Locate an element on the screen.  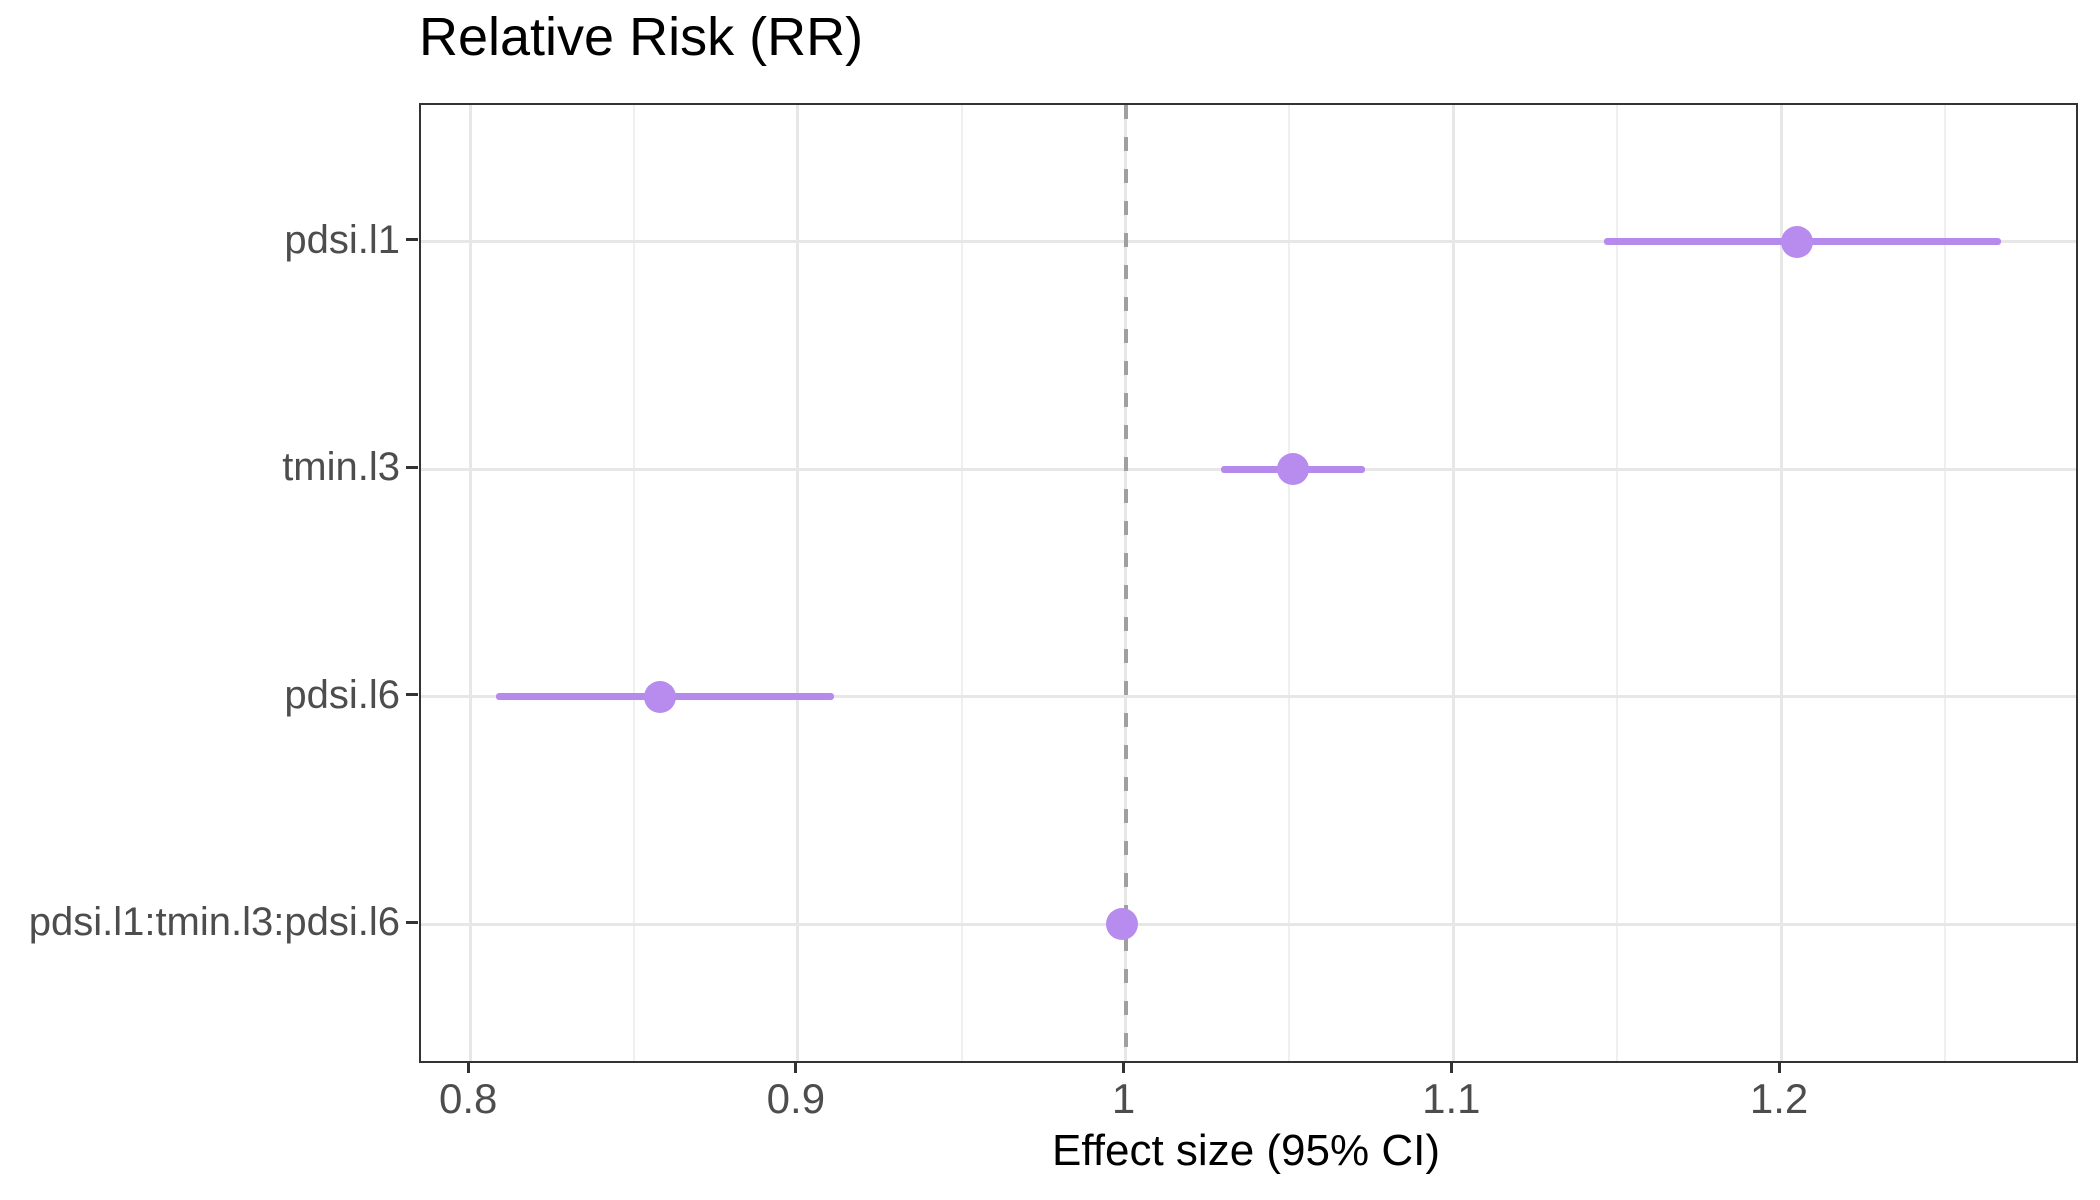
y-category-label: pdsi.l6 is located at coordinates (342, 694).